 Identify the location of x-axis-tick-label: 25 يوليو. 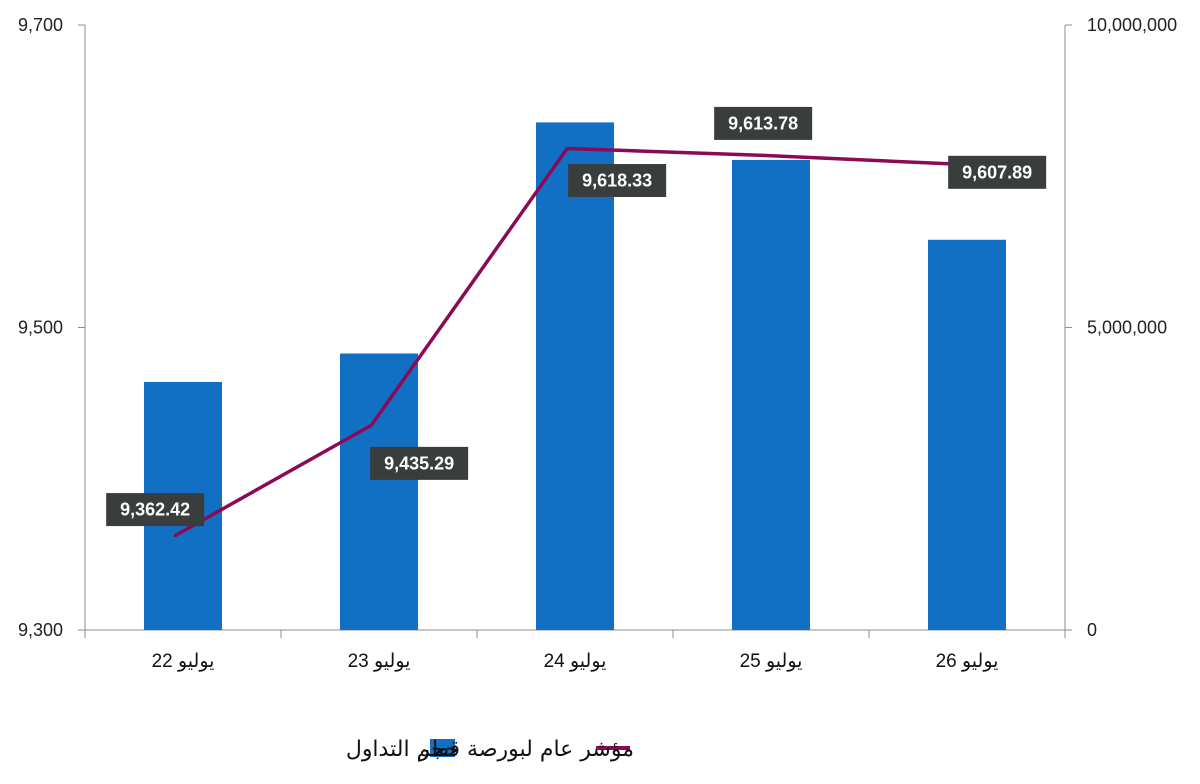
(771, 661).